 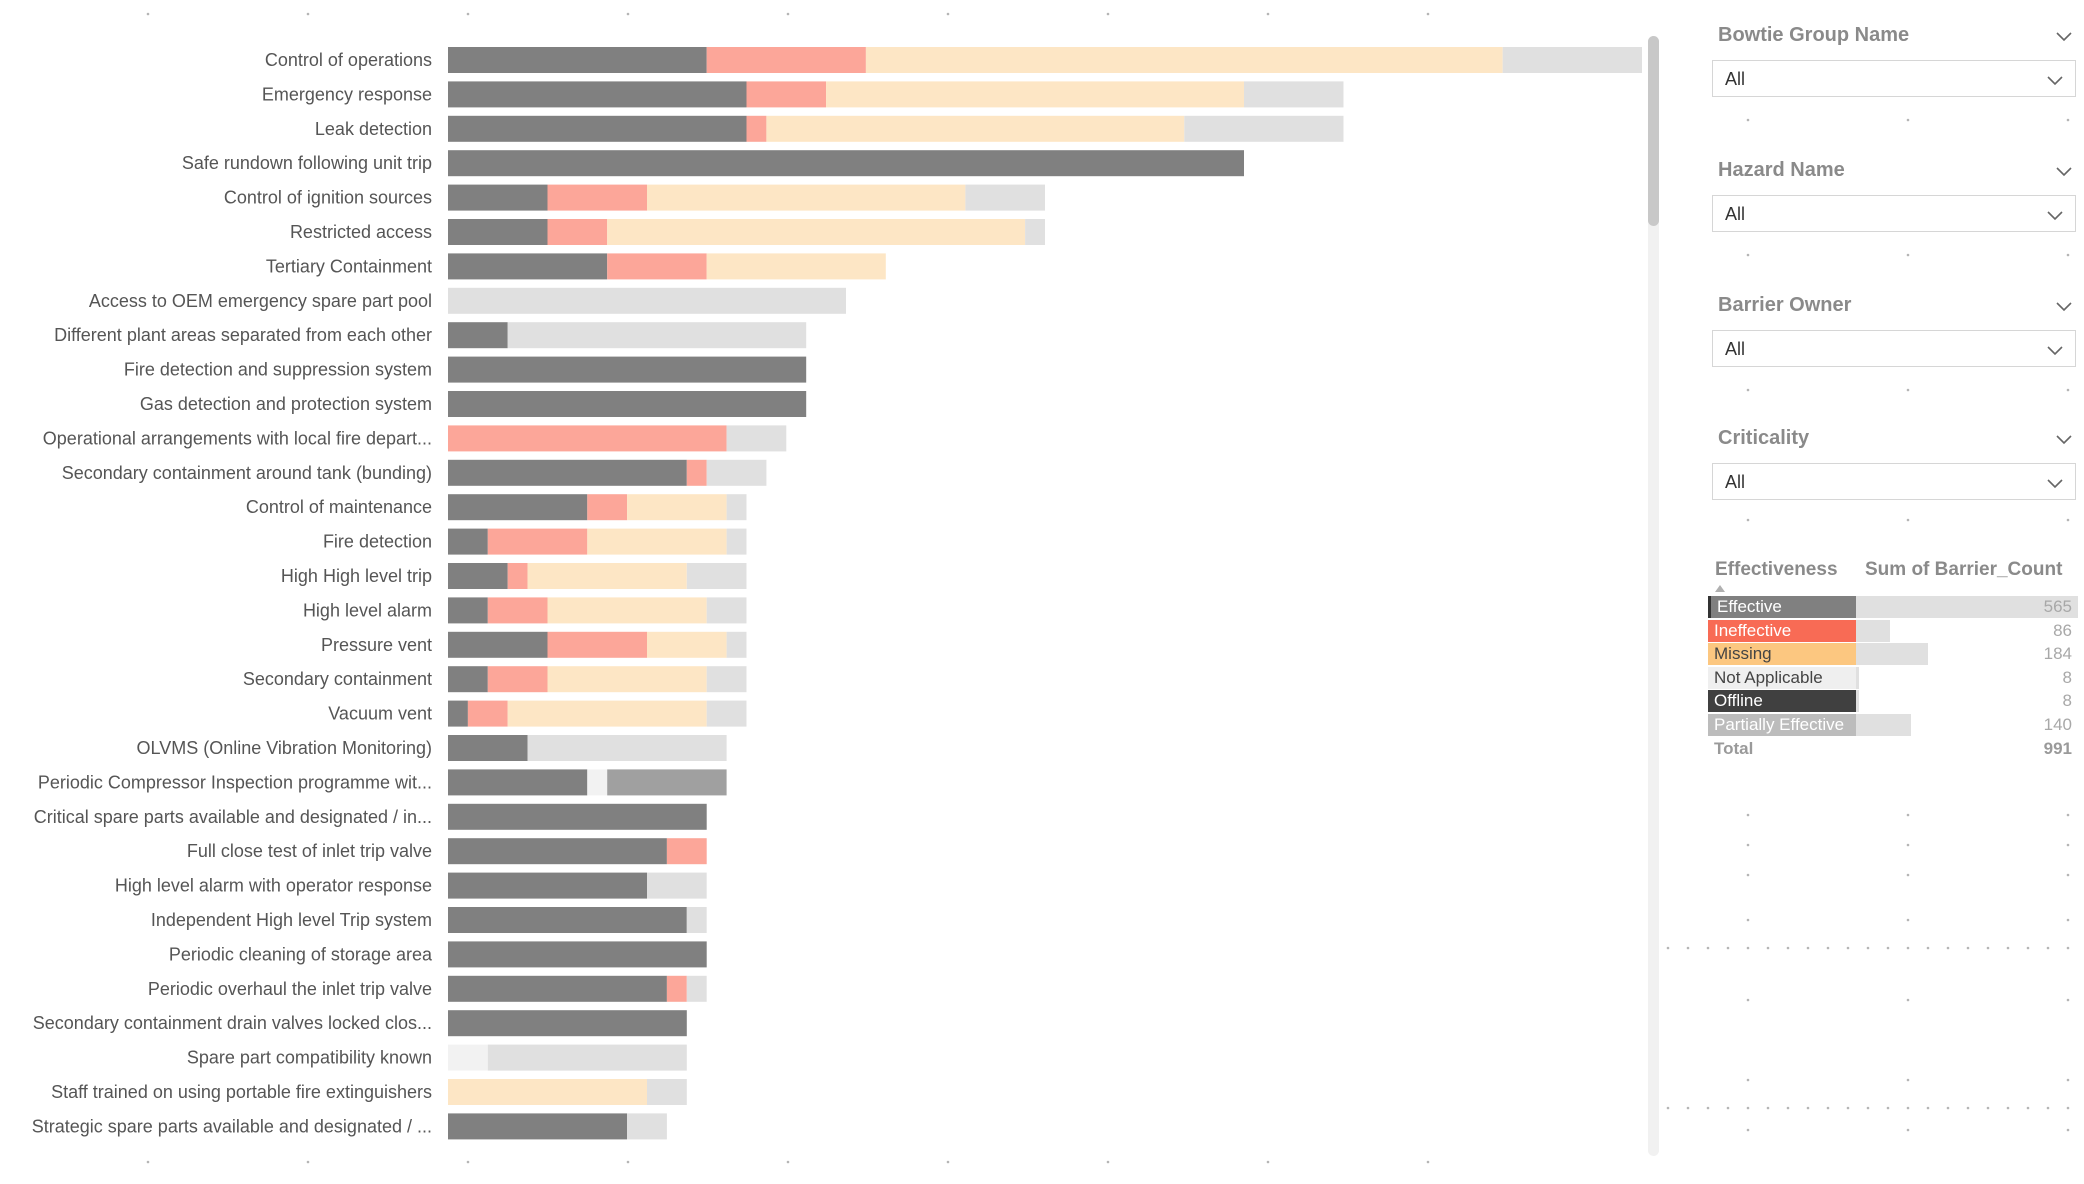 What do you see at coordinates (1894, 213) in the screenshot?
I see `slicer-dropdown-hazard-name: All` at bounding box center [1894, 213].